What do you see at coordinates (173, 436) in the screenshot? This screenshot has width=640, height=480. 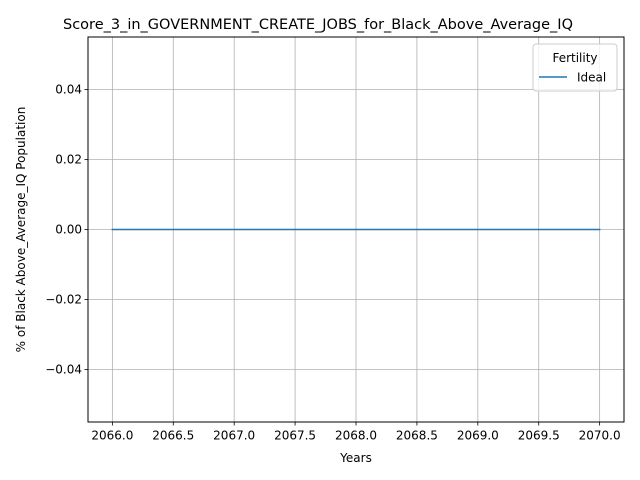 I see `x-tick-label: 2066.5` at bounding box center [173, 436].